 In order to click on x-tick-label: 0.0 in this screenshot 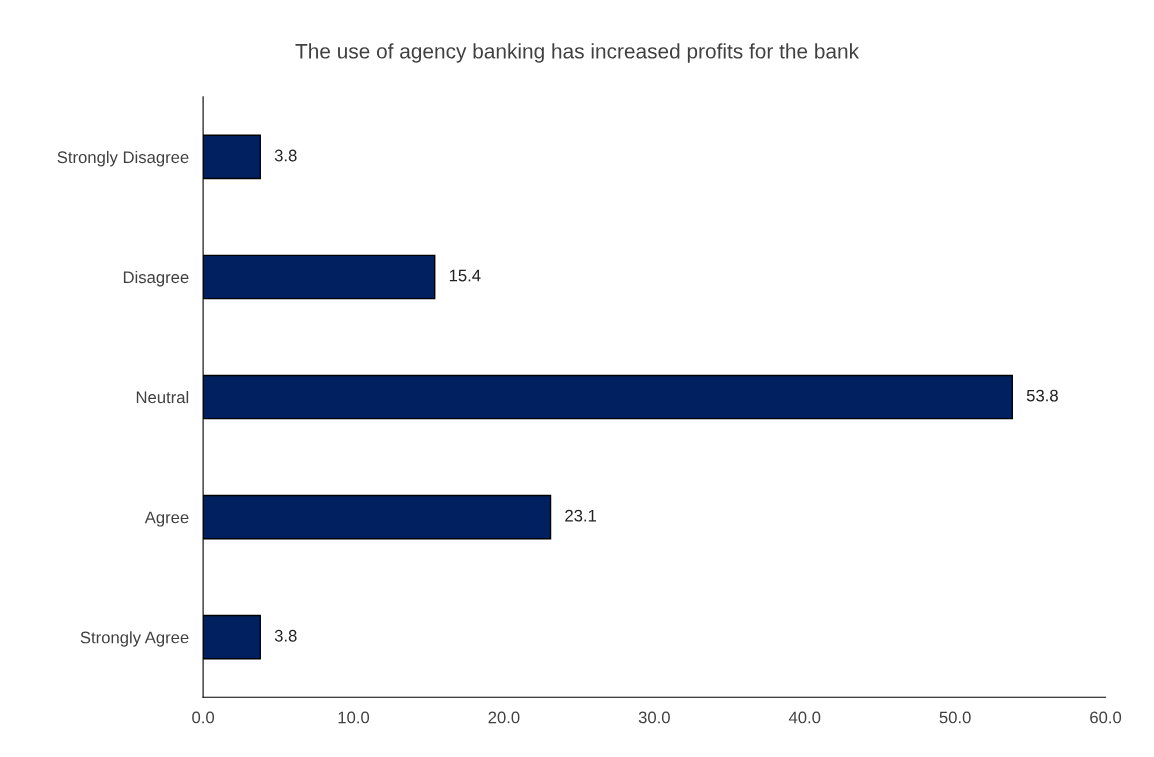, I will do `click(203, 717)`.